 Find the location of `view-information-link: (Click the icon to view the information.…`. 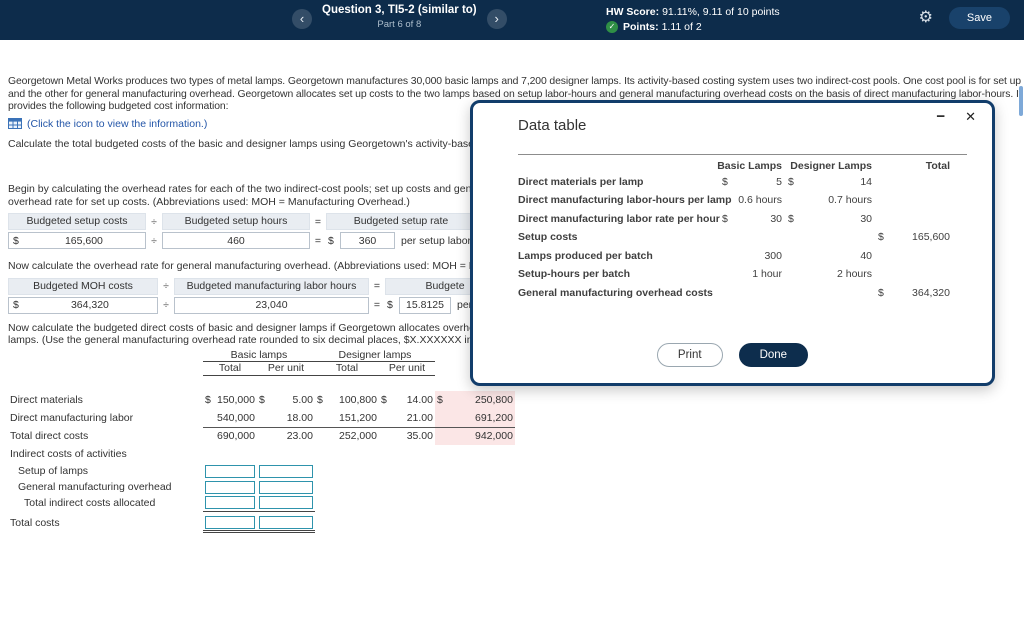

view-information-link: (Click the icon to view the information.… is located at coordinates (117, 123).